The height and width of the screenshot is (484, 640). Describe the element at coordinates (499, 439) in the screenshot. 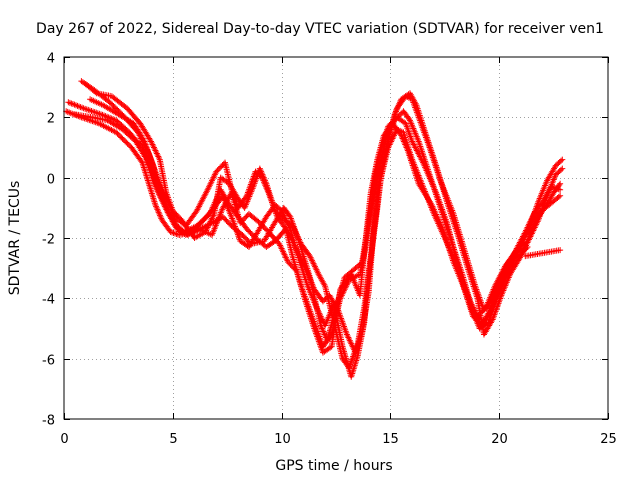

I see `x-tick-label: 20` at that location.